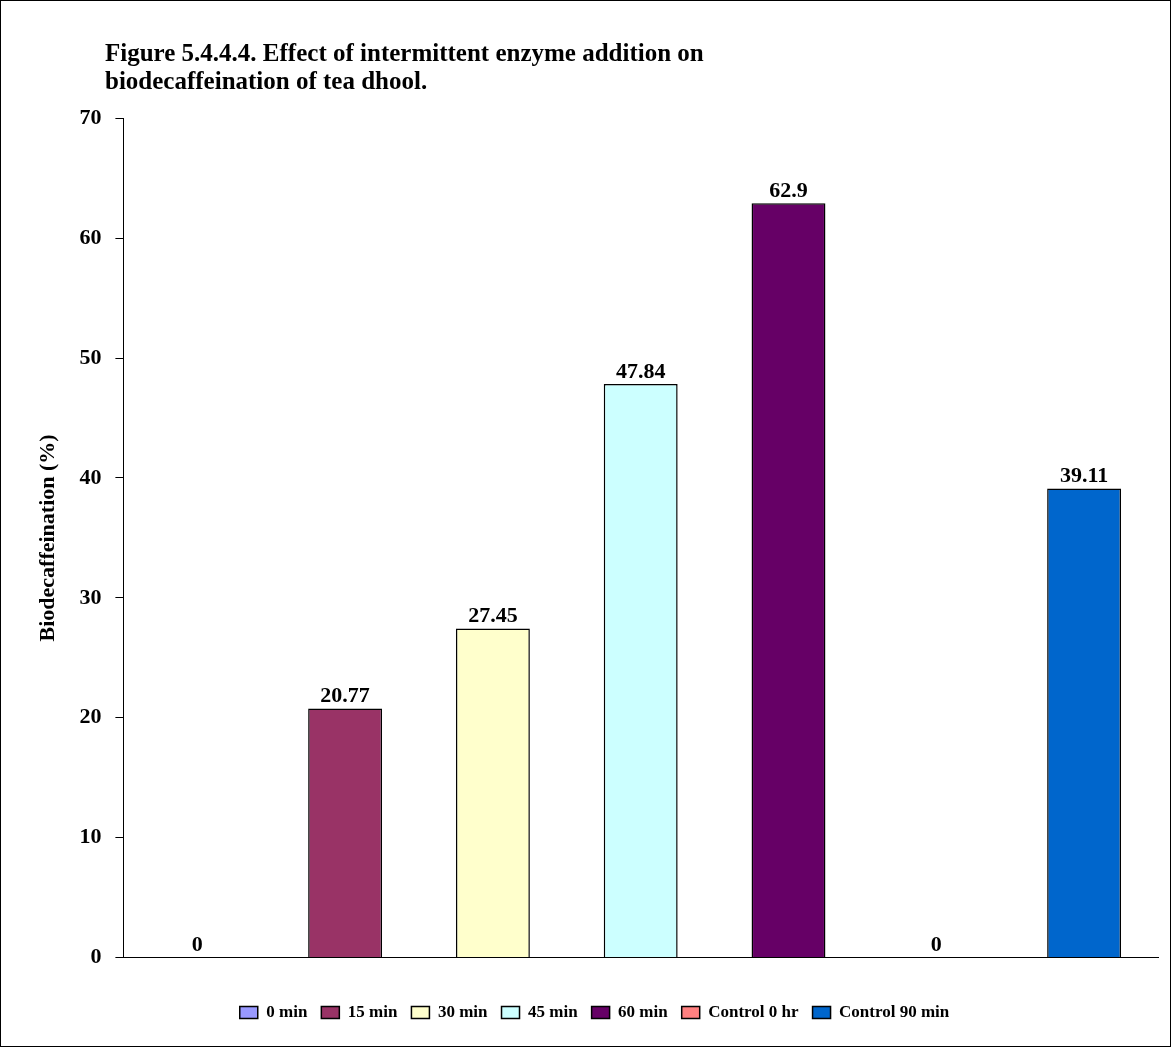 The width and height of the screenshot is (1171, 1047). What do you see at coordinates (46, 538) in the screenshot?
I see `y-axis-title: Biodecaffeination (%)` at bounding box center [46, 538].